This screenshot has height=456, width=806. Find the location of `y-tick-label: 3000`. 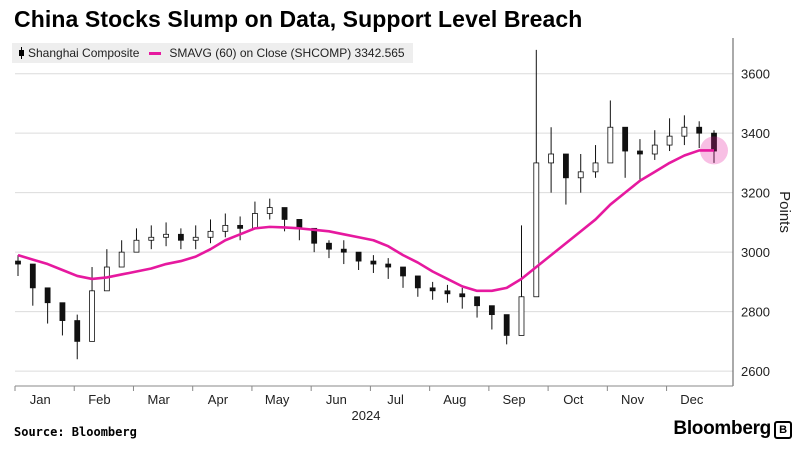

y-tick-label: 3000 is located at coordinates (755, 252).